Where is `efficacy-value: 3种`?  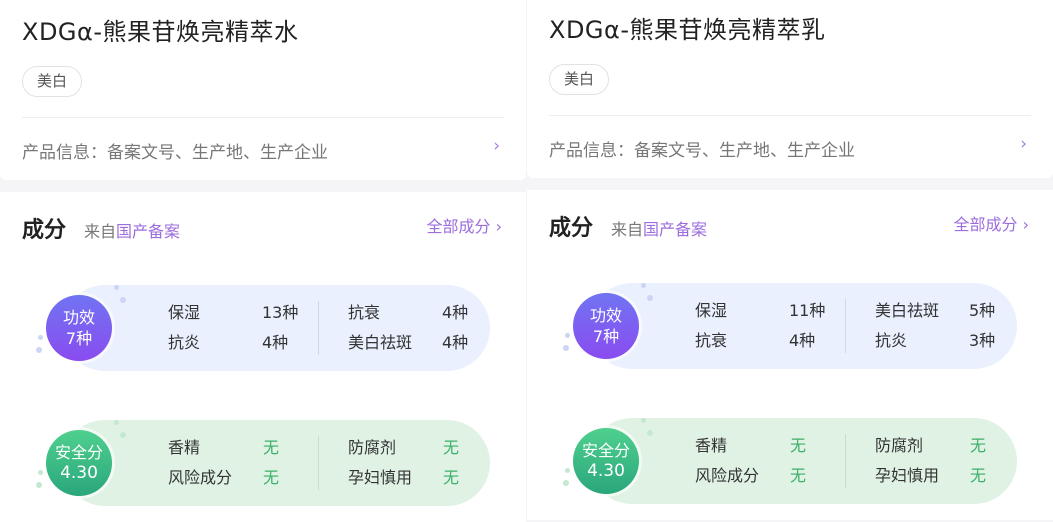 efficacy-value: 3种 is located at coordinates (982, 340).